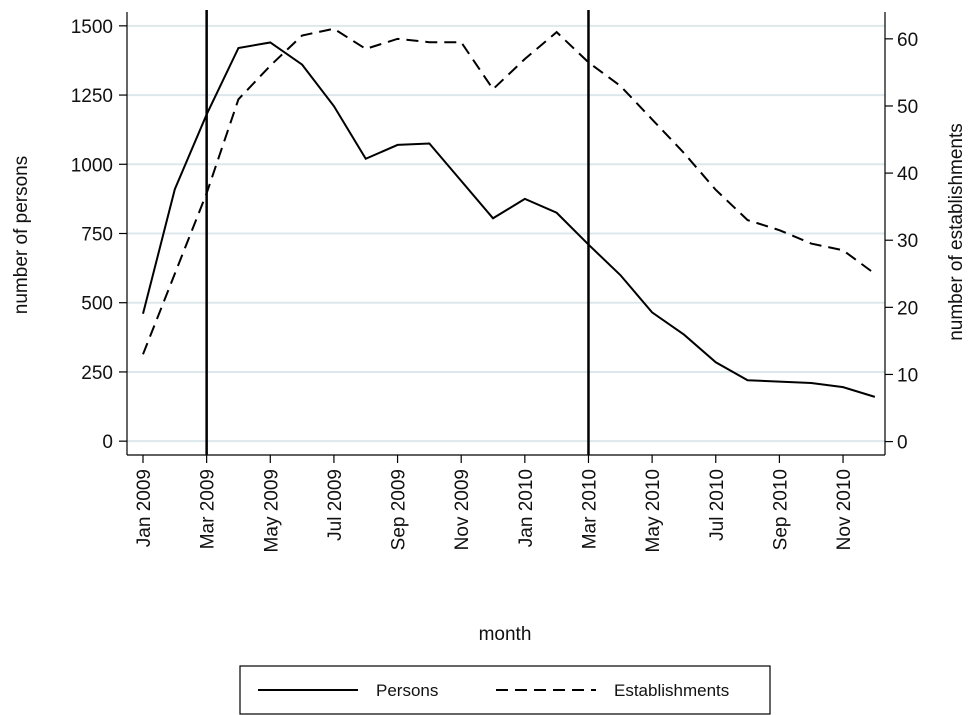 The height and width of the screenshot is (715, 970). Describe the element at coordinates (97, 235) in the screenshot. I see `y-tick-label: 750` at that location.